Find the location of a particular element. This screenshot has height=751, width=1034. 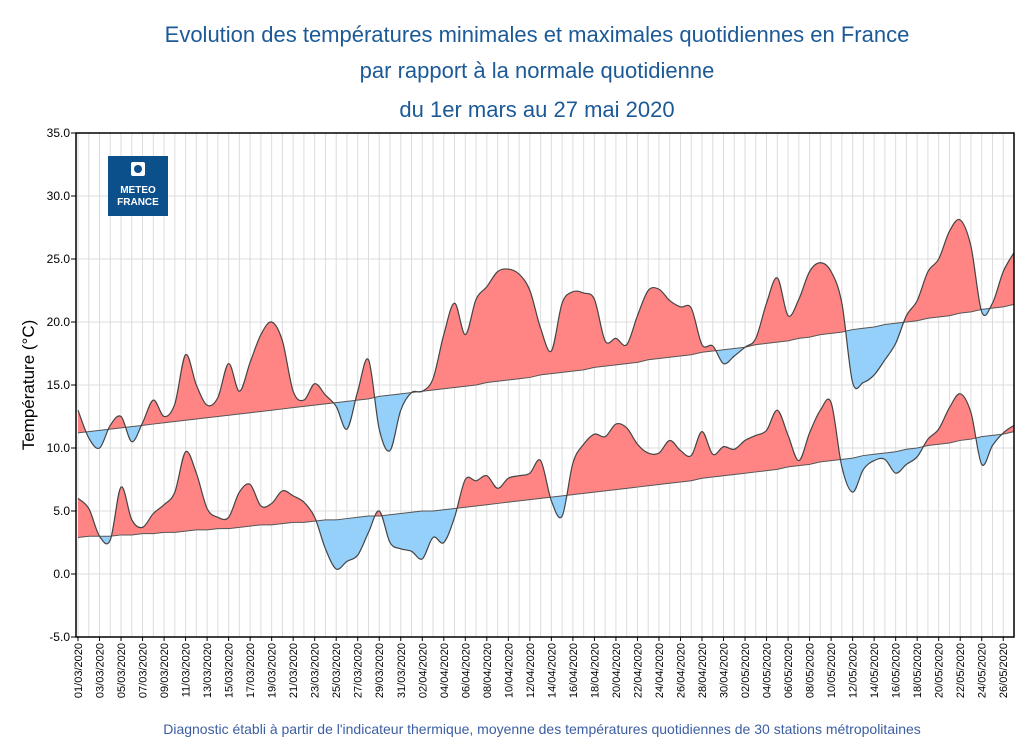

x-tick-label: 22/05/2020 is located at coordinates (961, 670).